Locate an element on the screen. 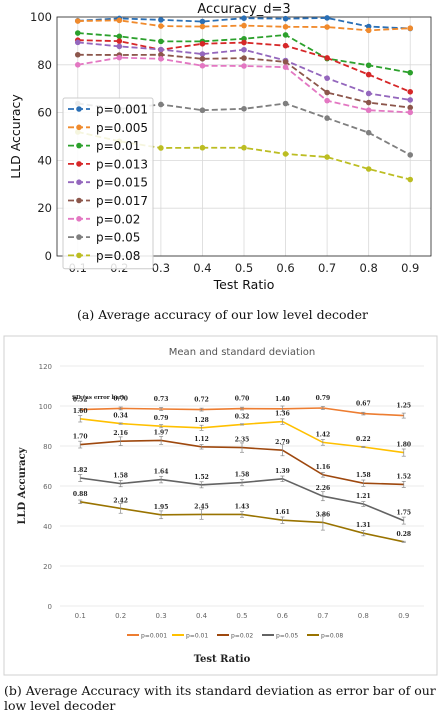  sd-label: 1.39 is located at coordinates (282, 471).